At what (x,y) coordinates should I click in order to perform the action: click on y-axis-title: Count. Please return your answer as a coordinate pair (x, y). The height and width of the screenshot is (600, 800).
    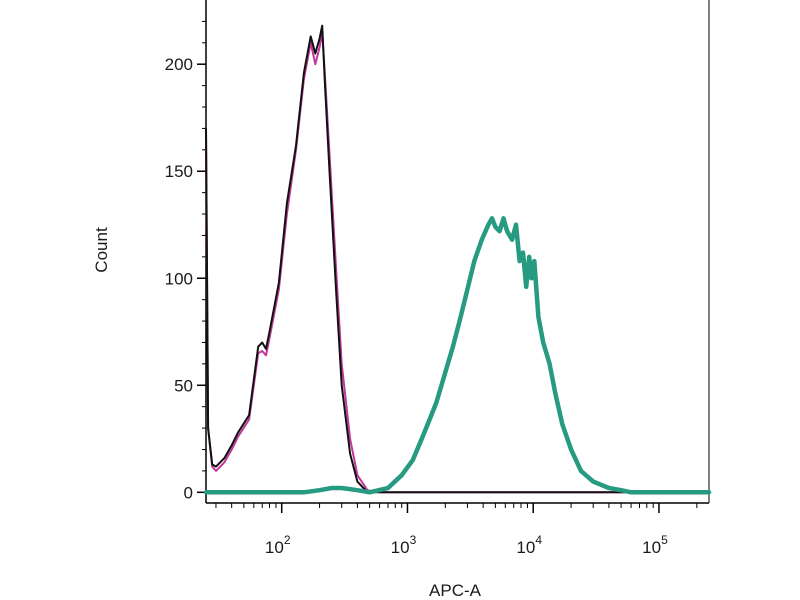
    Looking at the image, I should click on (101, 250).